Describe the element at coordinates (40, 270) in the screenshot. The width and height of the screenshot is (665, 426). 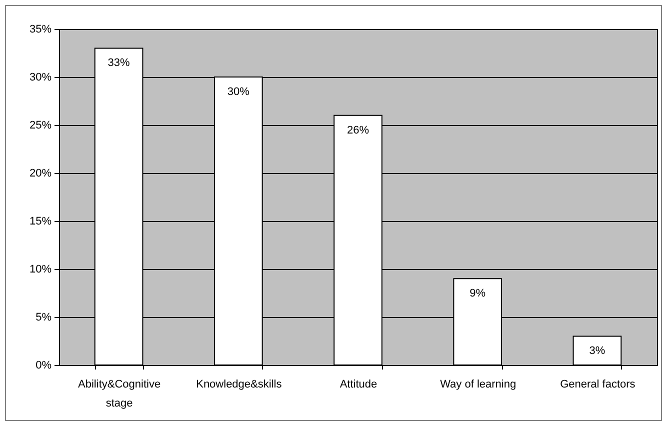
I see `y-tick-label: 10%` at that location.